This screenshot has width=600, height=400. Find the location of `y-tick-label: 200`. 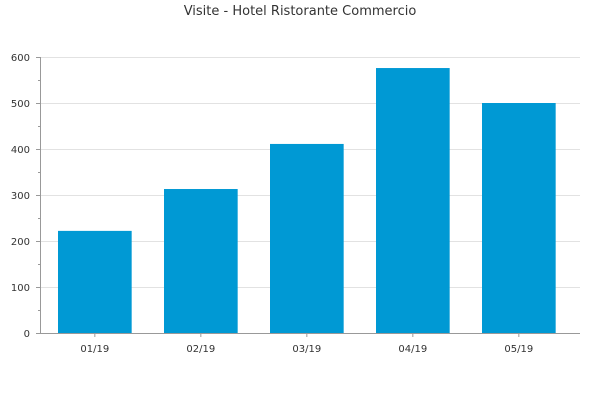

y-tick-label: 200 is located at coordinates (20, 242).